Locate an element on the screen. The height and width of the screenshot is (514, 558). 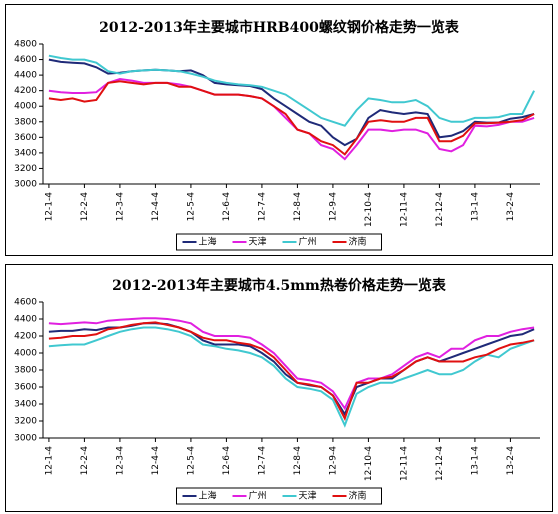
chart-title: 2012-2013年主要城市HRB400螺纹钢价格走势一览表 is located at coordinates (279, 27).